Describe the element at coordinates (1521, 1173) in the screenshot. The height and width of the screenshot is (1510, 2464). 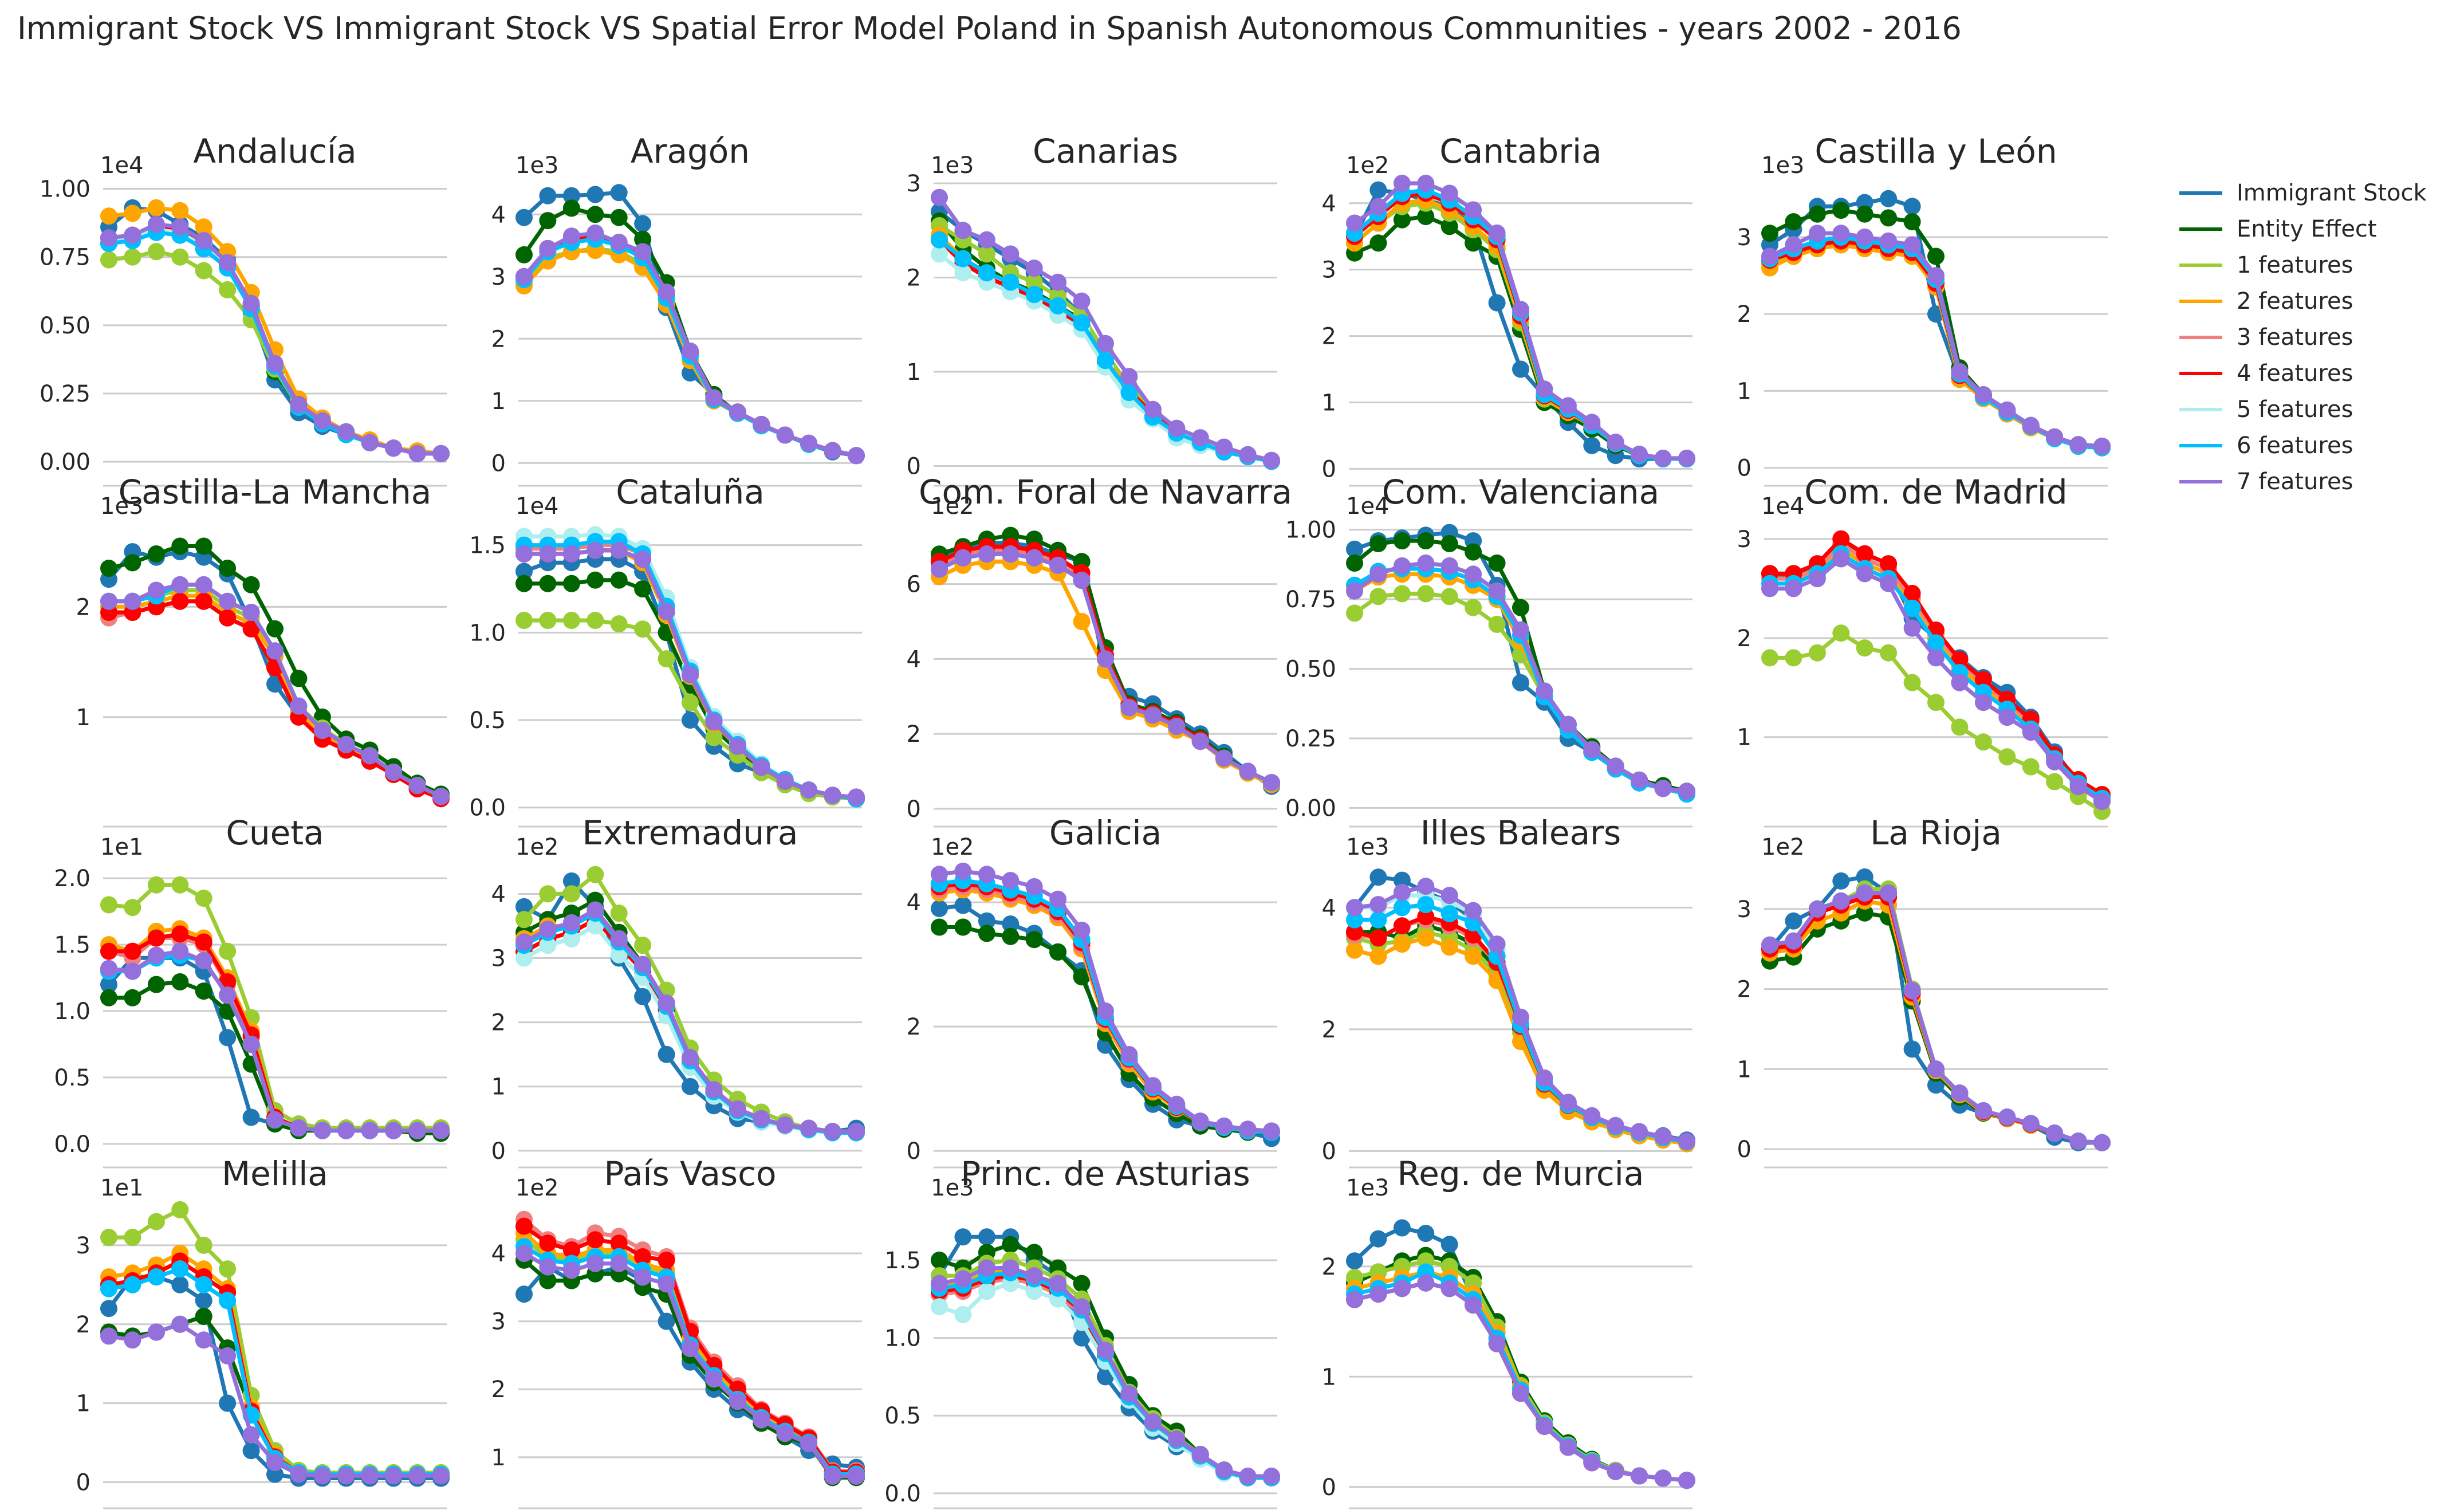
I see `subplot-title: Reg. de Murcia` at that location.